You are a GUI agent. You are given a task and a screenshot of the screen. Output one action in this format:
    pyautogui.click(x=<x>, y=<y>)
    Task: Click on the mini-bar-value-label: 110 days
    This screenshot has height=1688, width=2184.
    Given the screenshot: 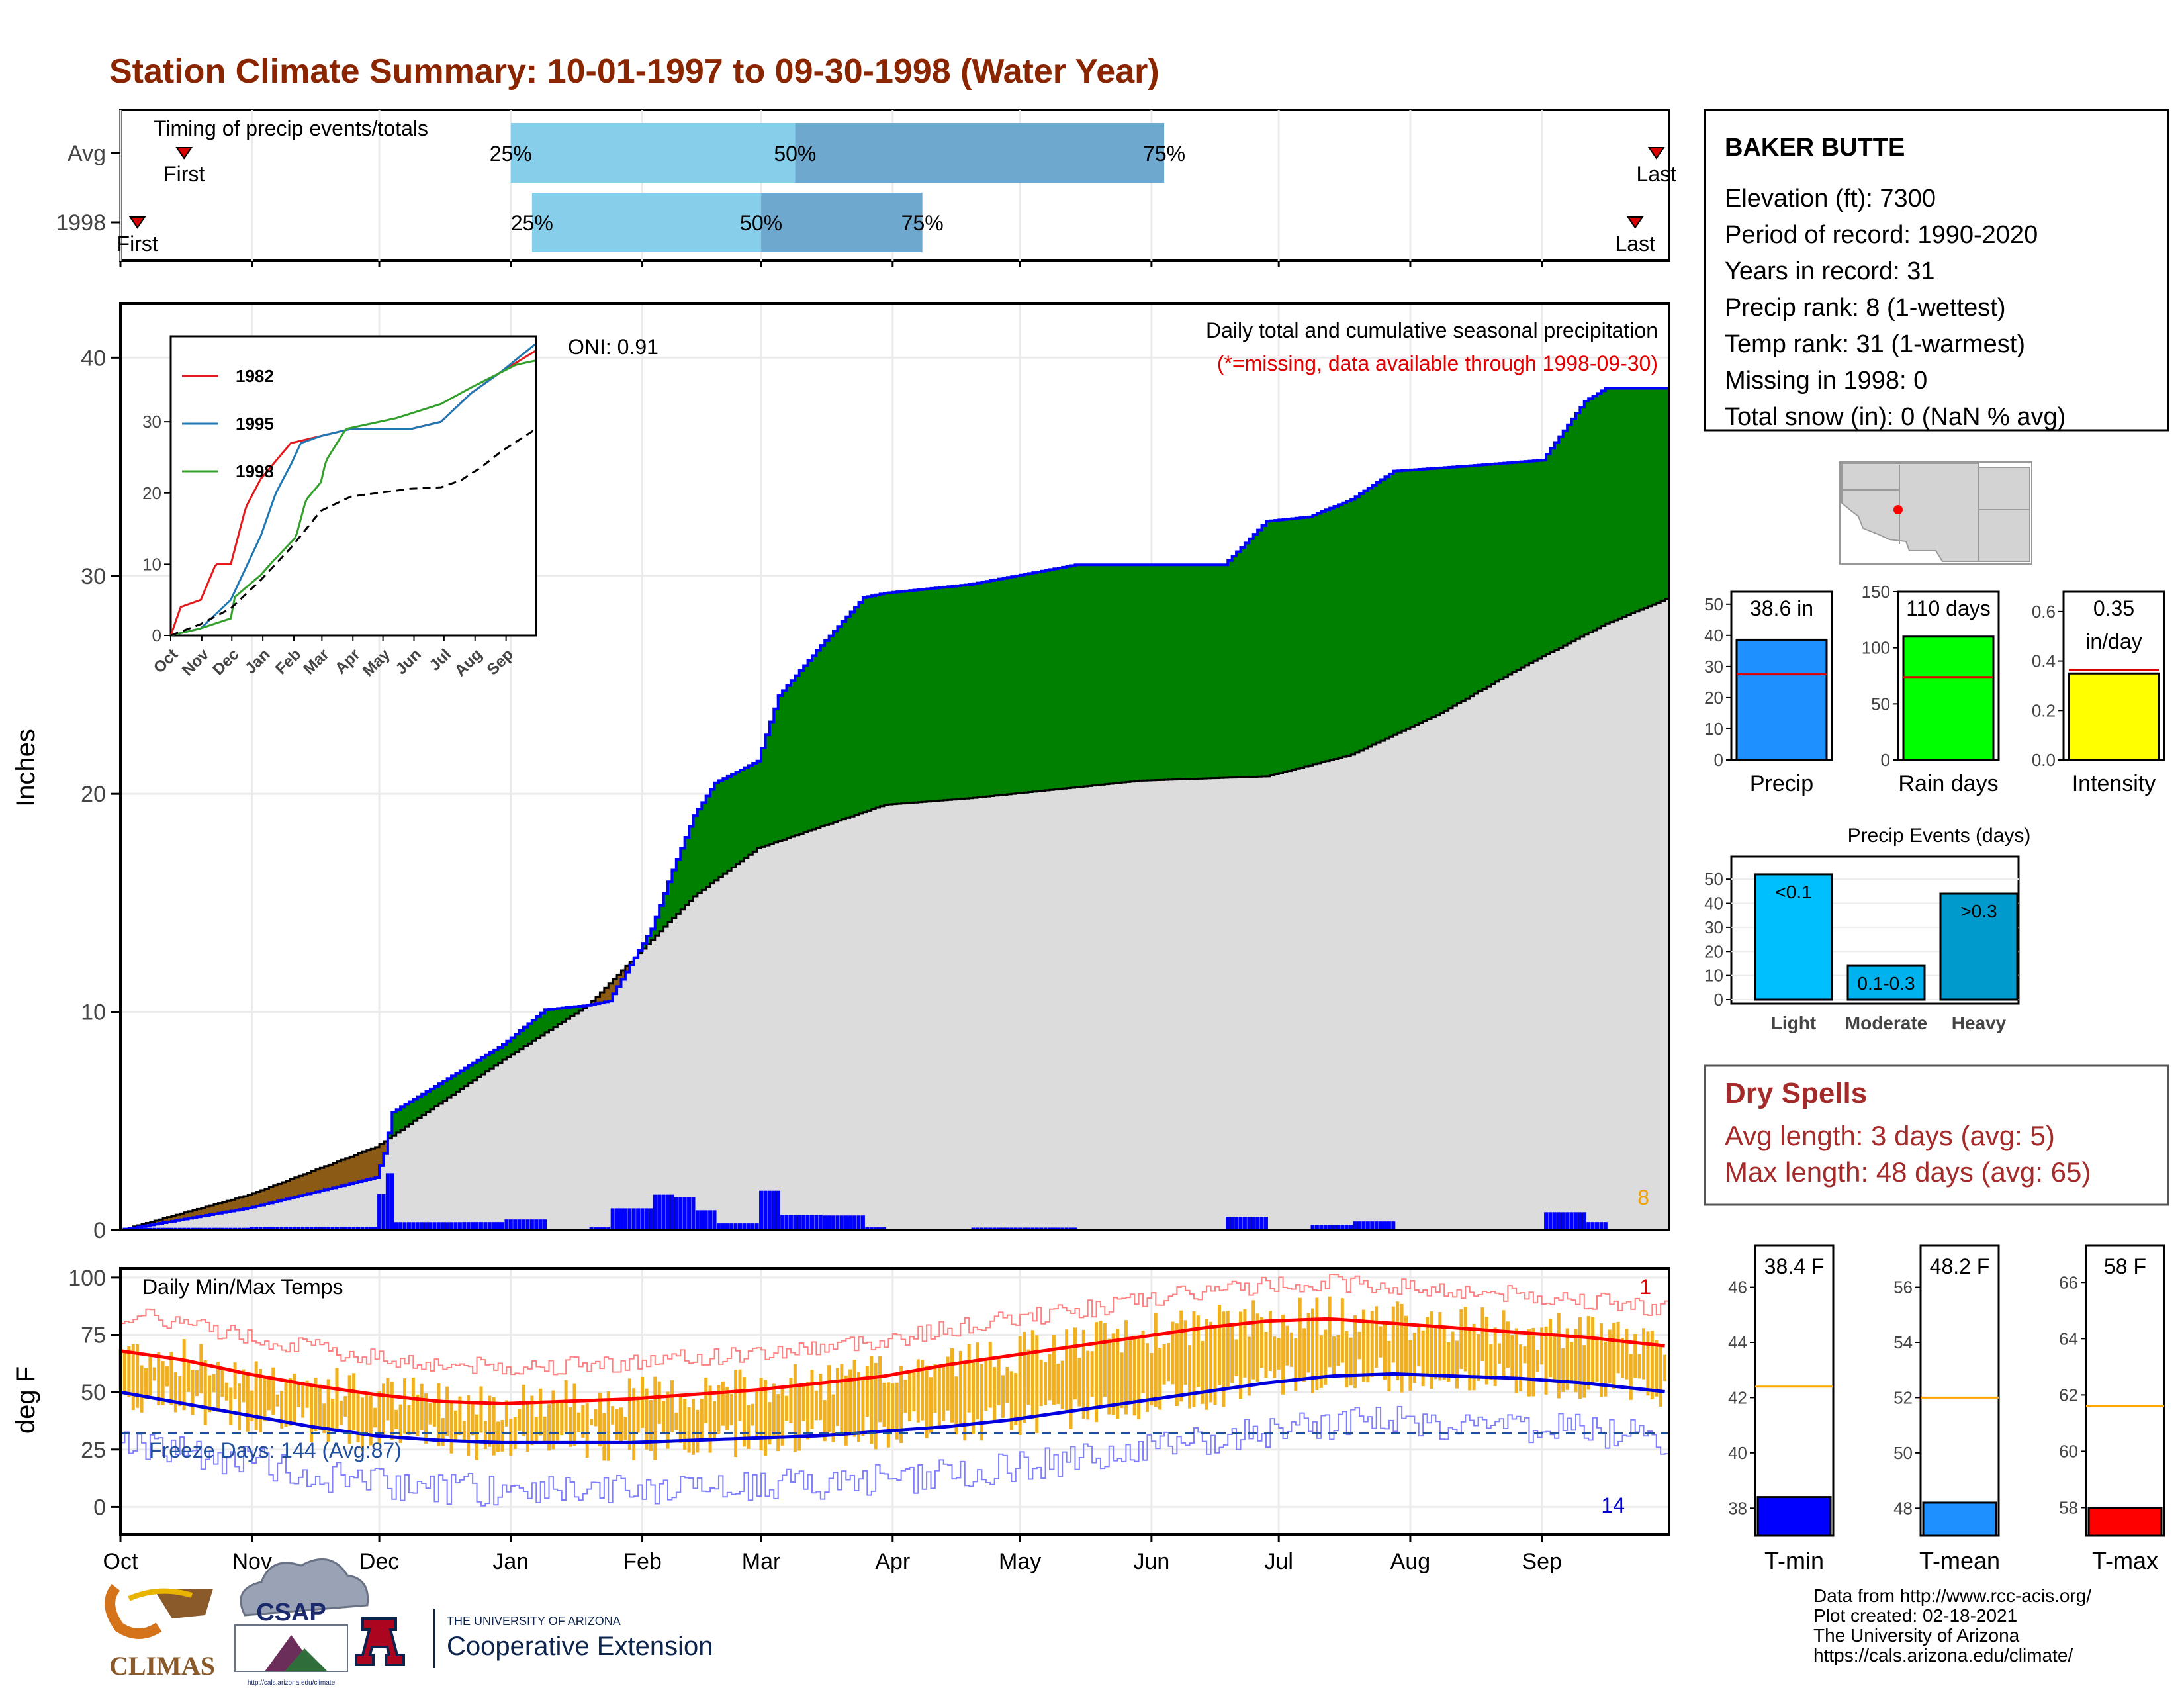 What is the action you would take?
    pyautogui.click(x=1948, y=608)
    